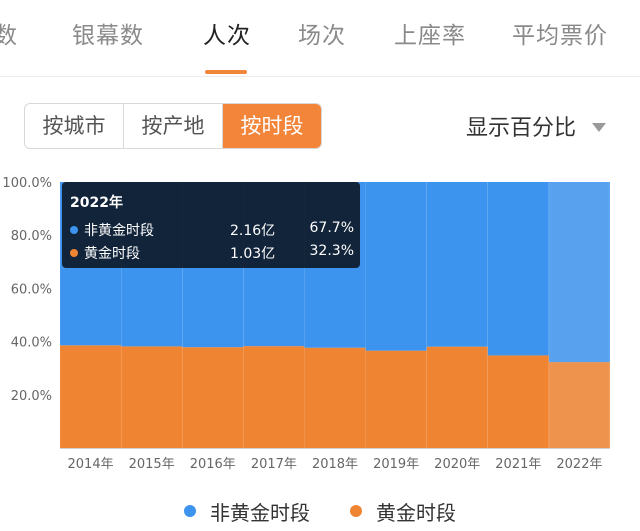 This screenshot has width=640, height=531. I want to click on tab-admissions: 人次, so click(227, 36).